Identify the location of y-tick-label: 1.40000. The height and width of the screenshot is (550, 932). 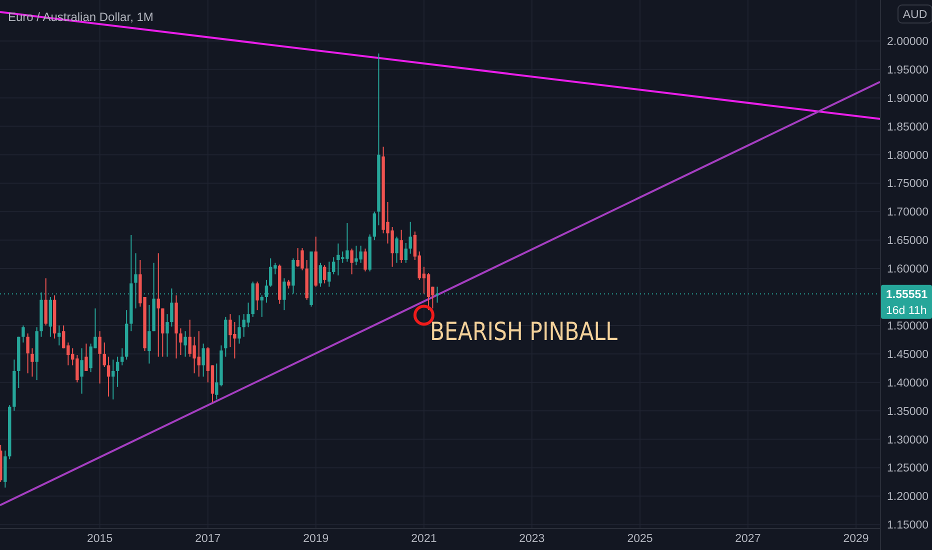
(908, 383).